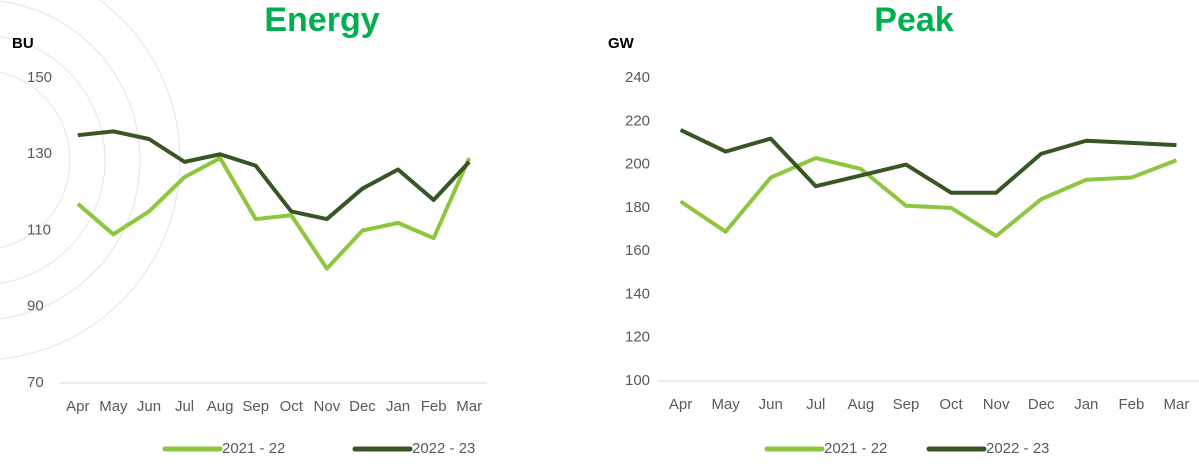  I want to click on y-tick-label: 240, so click(637, 77).